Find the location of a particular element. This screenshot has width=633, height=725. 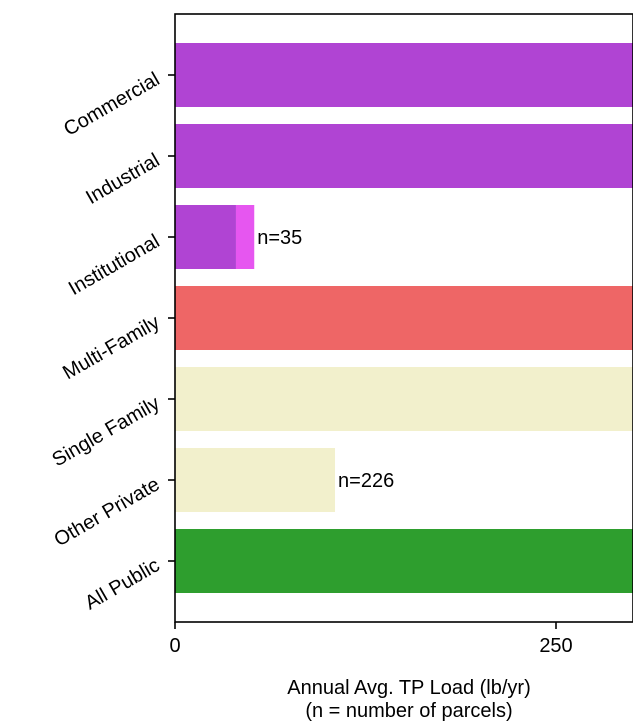

x-axis-title: Annual Avg. TP Load (lb/yr) is located at coordinates (409, 688).